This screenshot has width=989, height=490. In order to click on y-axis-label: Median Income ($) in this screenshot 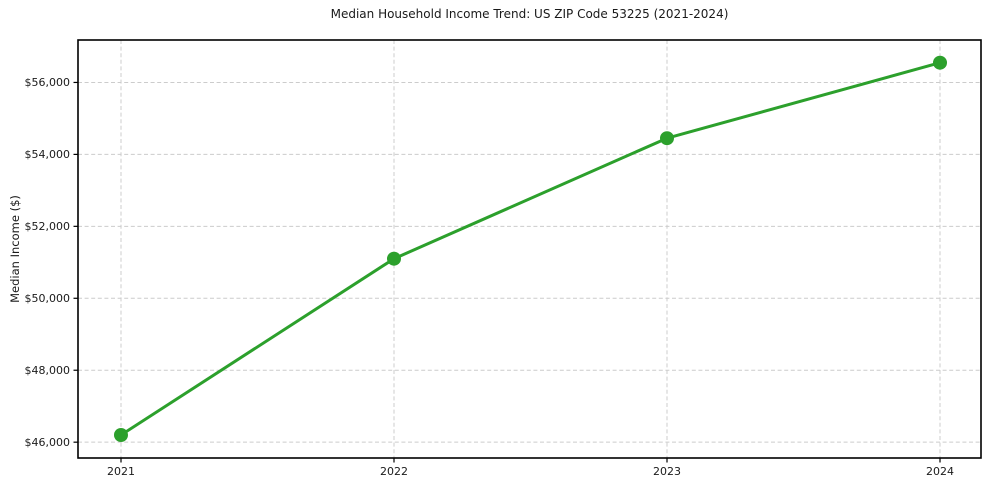, I will do `click(15, 249)`.